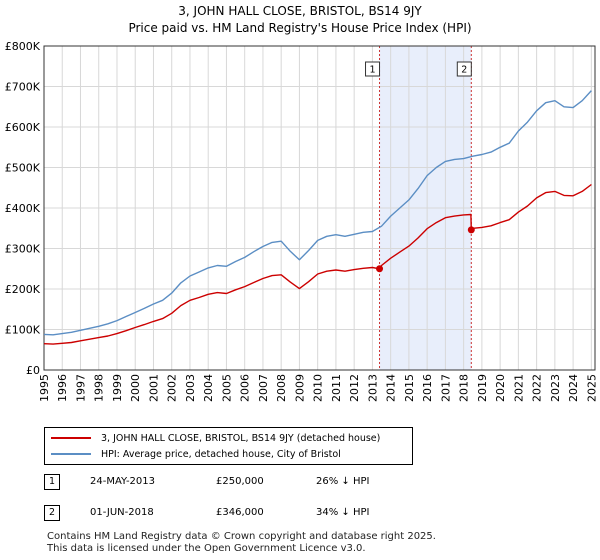 Image resolution: width=600 pixels, height=560 pixels. Describe the element at coordinates (71, 454) in the screenshot. I see `legend-swatch-hpi` at that location.